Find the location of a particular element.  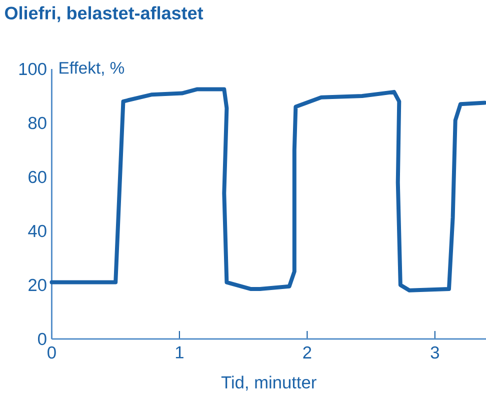

x-tick-label: 1 is located at coordinates (180, 352).